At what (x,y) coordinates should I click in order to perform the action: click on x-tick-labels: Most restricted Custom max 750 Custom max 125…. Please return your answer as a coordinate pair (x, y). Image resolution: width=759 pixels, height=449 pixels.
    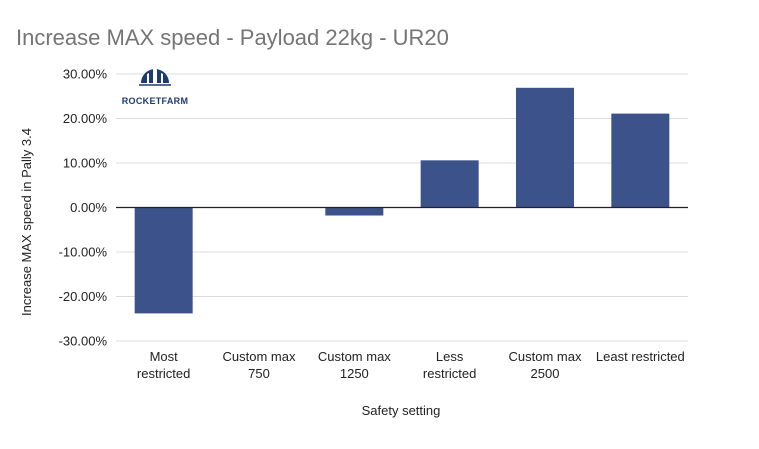
    Looking at the image, I should click on (411, 365).